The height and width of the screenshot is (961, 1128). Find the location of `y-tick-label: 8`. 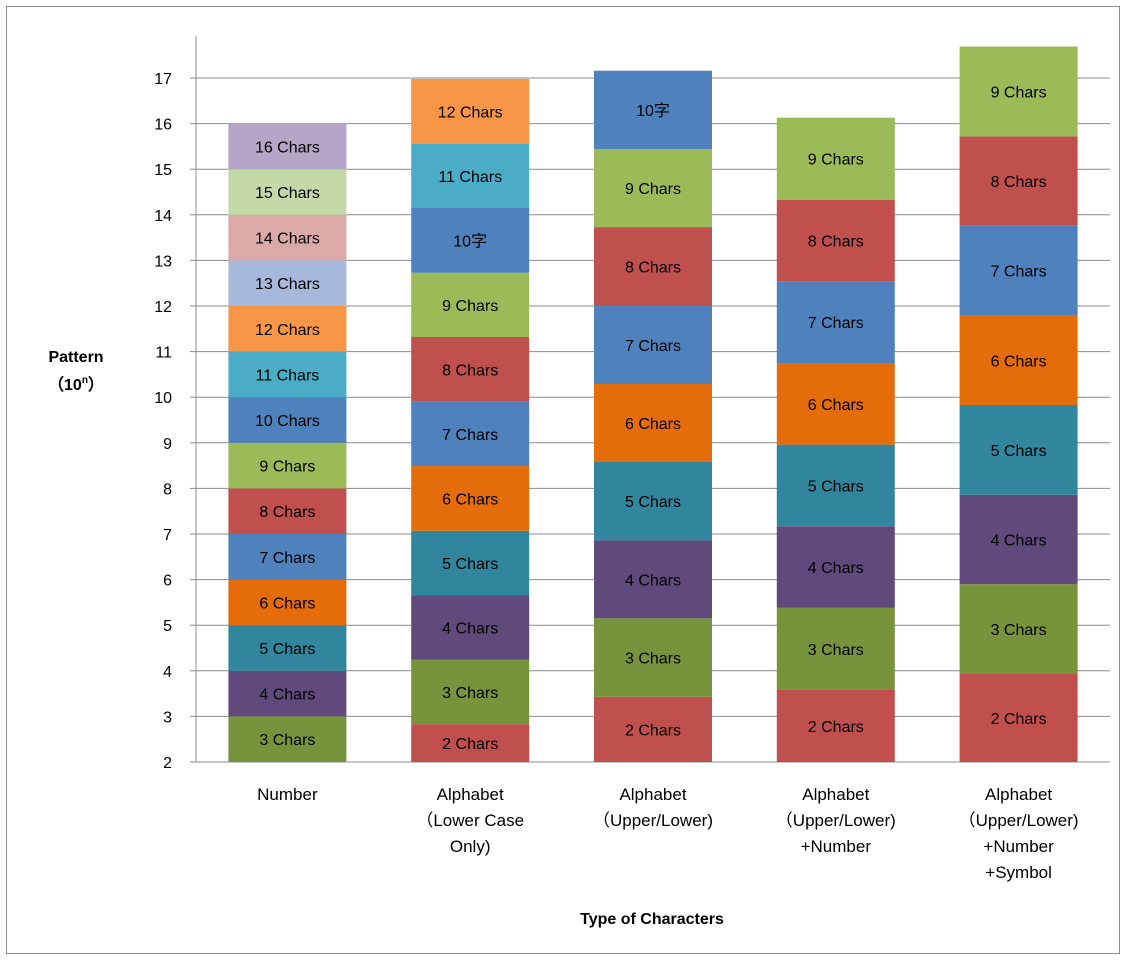

y-tick-label: 8 is located at coordinates (167, 489).